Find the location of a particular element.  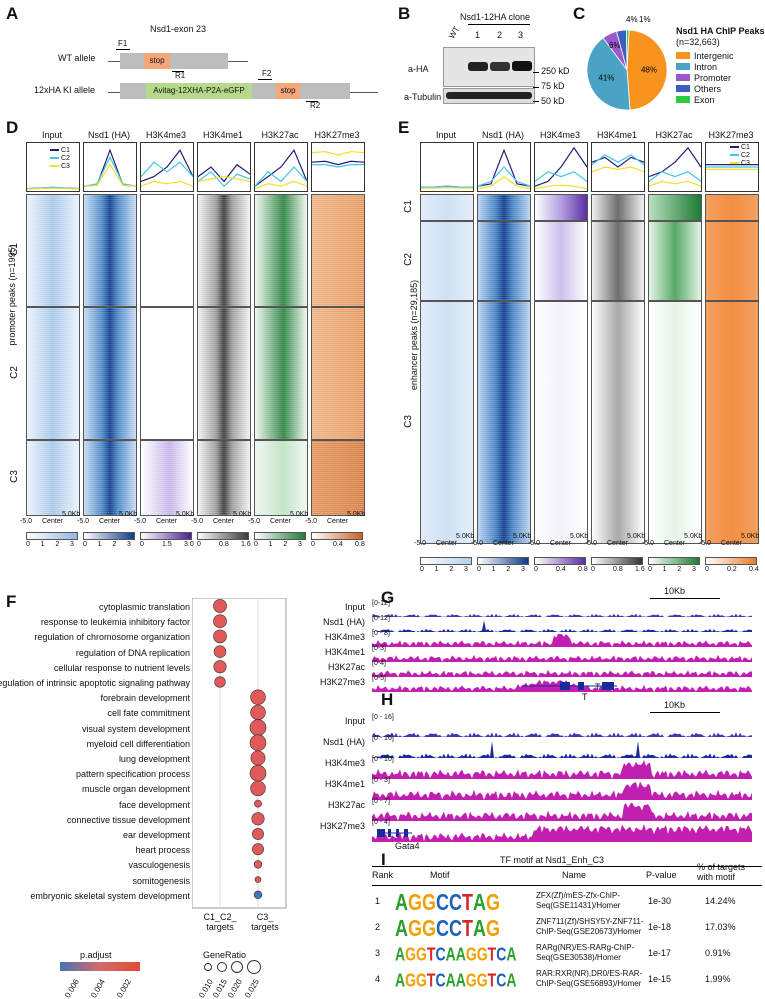

col-rank: Rank is located at coordinates (383, 875).